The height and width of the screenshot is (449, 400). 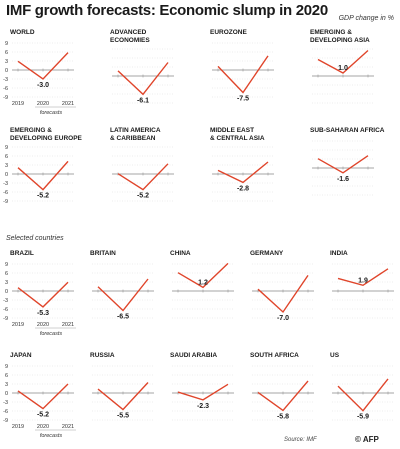 What do you see at coordinates (22, 253) in the screenshot?
I see `panel-title: BRAZIL` at bounding box center [22, 253].